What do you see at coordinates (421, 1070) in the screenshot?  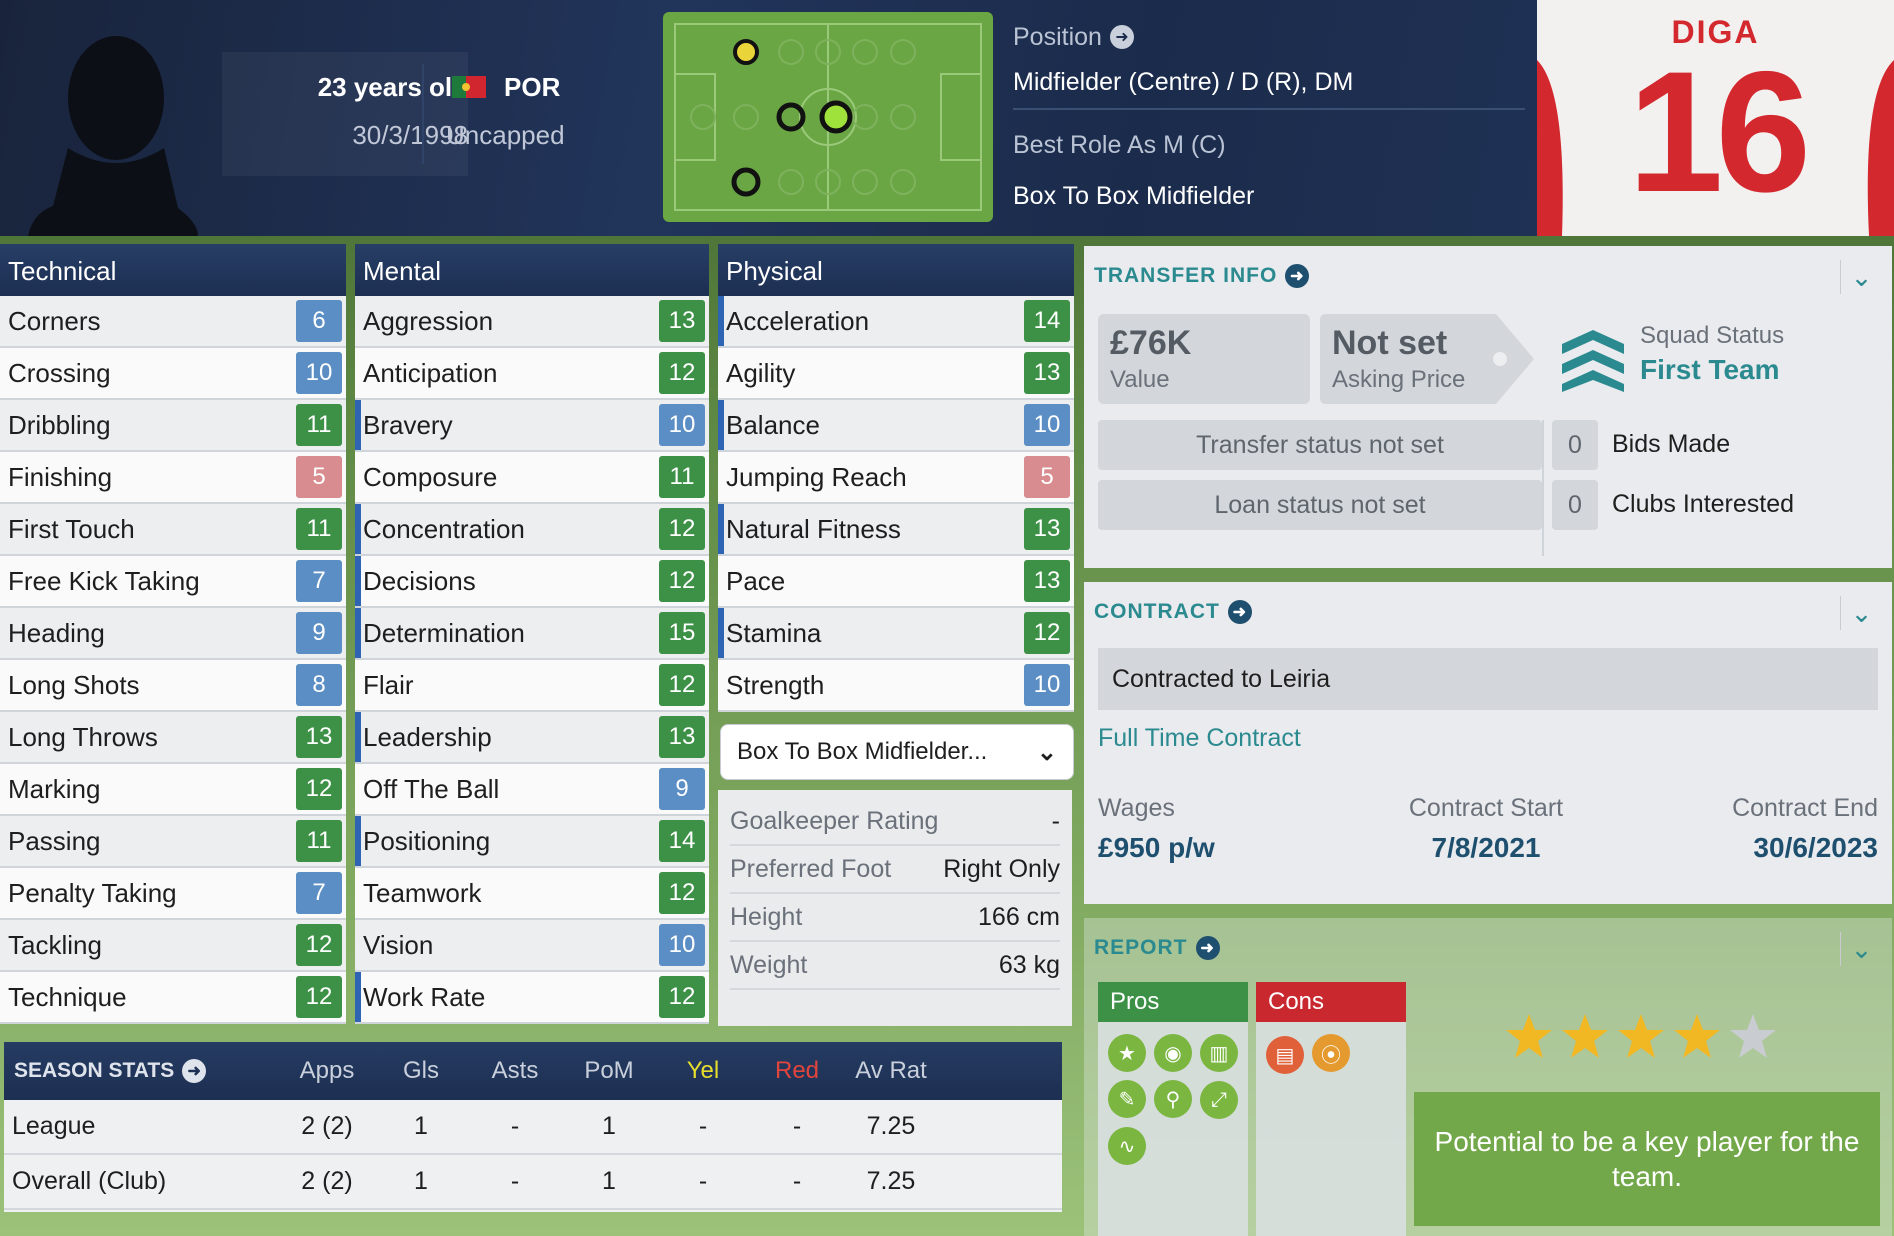 I see `stat-column-header: Gls` at bounding box center [421, 1070].